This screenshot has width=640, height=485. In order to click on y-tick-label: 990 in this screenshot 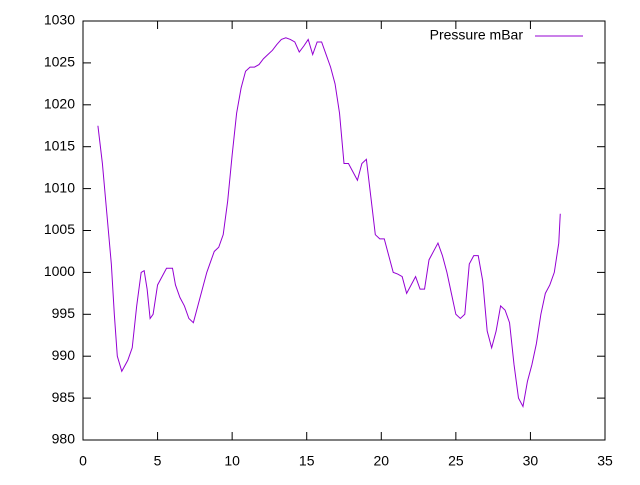, I will do `click(64, 355)`.